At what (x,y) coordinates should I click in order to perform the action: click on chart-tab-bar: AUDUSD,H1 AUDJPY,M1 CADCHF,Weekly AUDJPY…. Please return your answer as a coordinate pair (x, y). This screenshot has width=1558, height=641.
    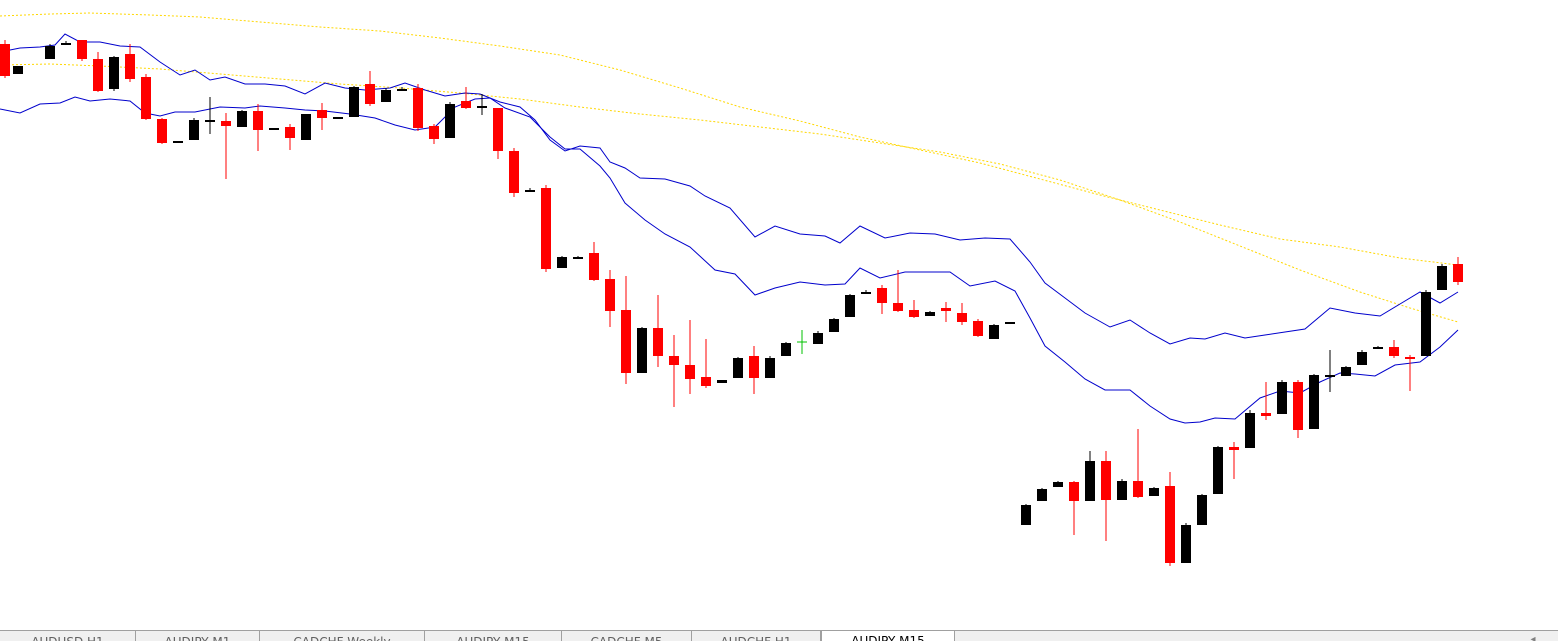
    Looking at the image, I should click on (779, 635).